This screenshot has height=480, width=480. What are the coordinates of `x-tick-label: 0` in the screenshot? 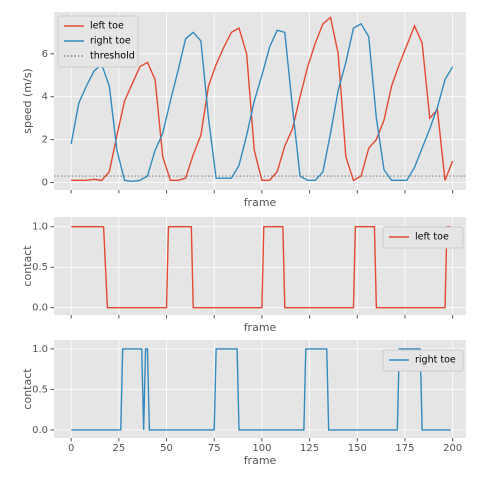 It's located at (71, 448).